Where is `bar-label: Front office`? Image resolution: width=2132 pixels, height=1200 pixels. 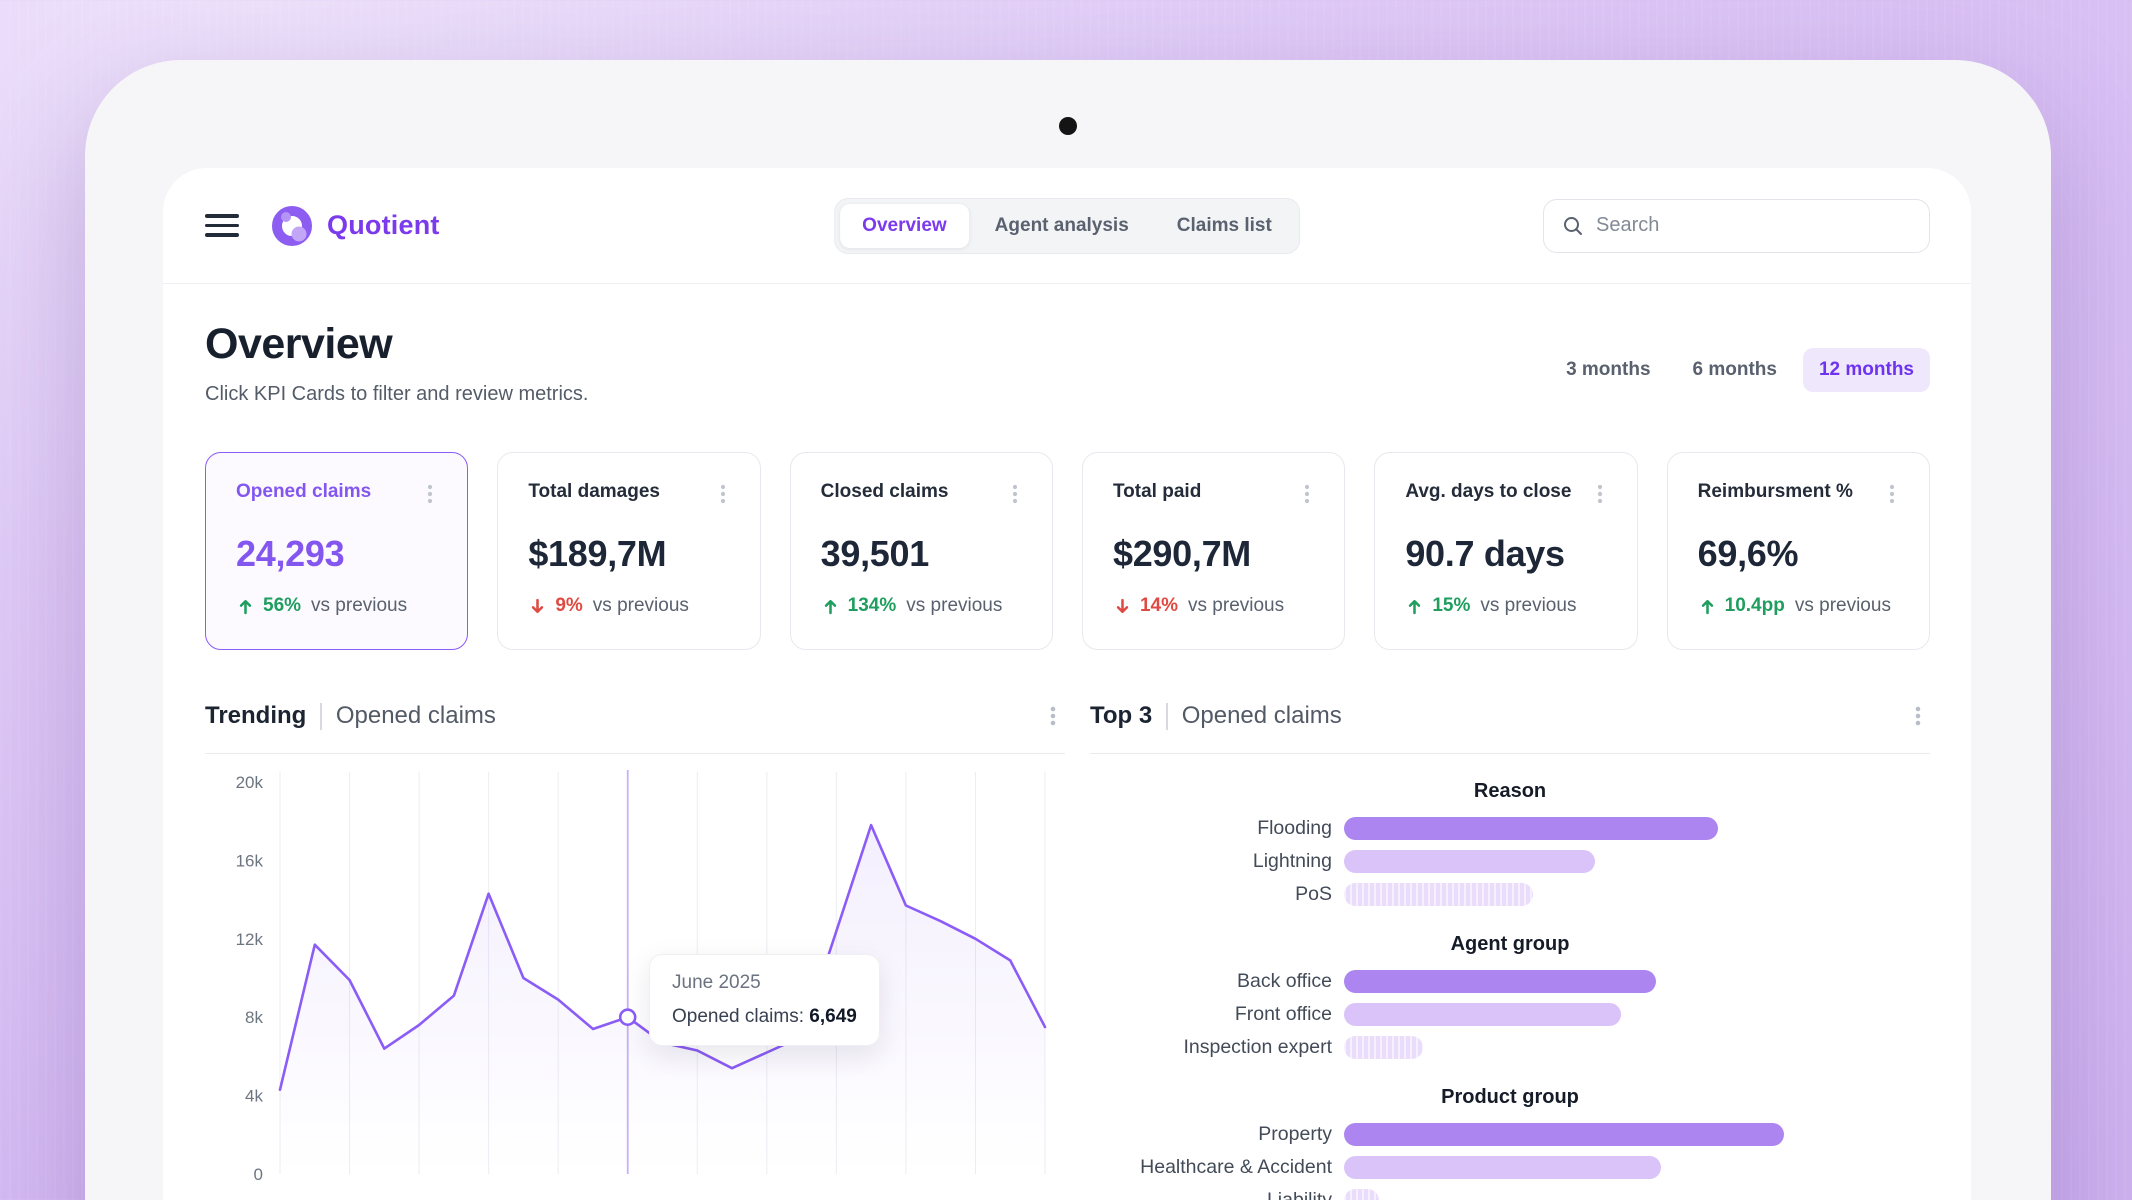
bar-label: Front office is located at coordinates (1283, 1014).